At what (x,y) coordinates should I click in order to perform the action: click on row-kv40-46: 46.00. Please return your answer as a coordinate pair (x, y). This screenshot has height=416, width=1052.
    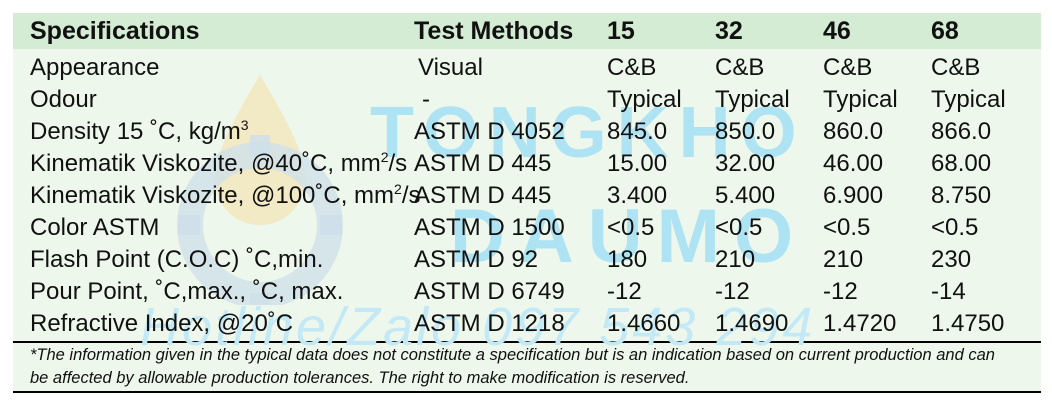
    Looking at the image, I should click on (853, 163).